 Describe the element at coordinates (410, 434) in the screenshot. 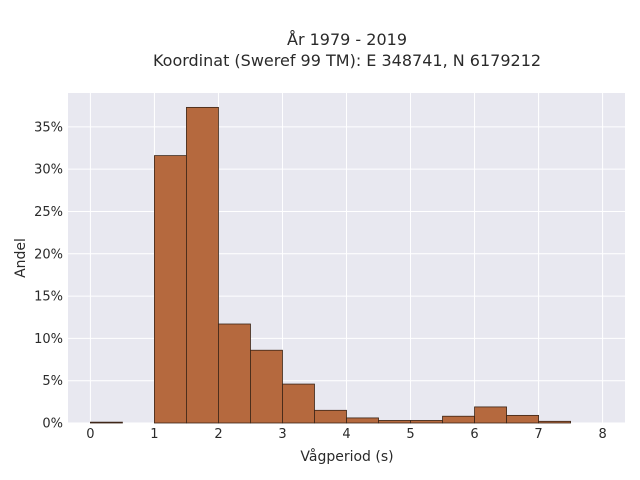

I see `x-tick-label-5: 5` at that location.